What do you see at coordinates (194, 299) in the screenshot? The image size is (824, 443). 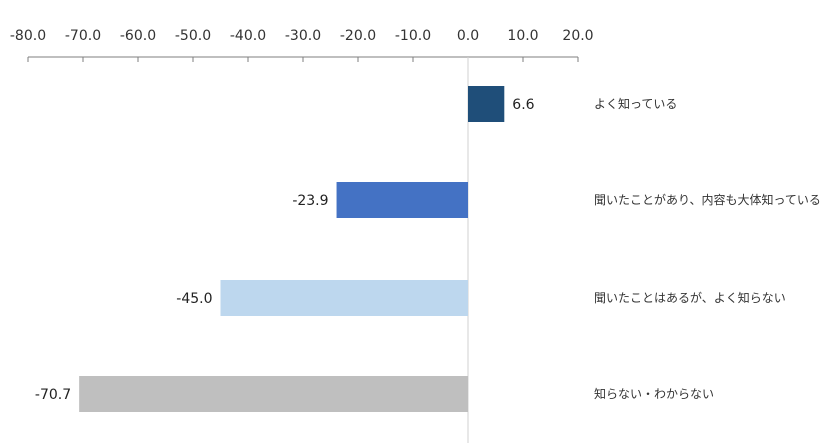 I see `data-label: -45.0` at bounding box center [194, 299].